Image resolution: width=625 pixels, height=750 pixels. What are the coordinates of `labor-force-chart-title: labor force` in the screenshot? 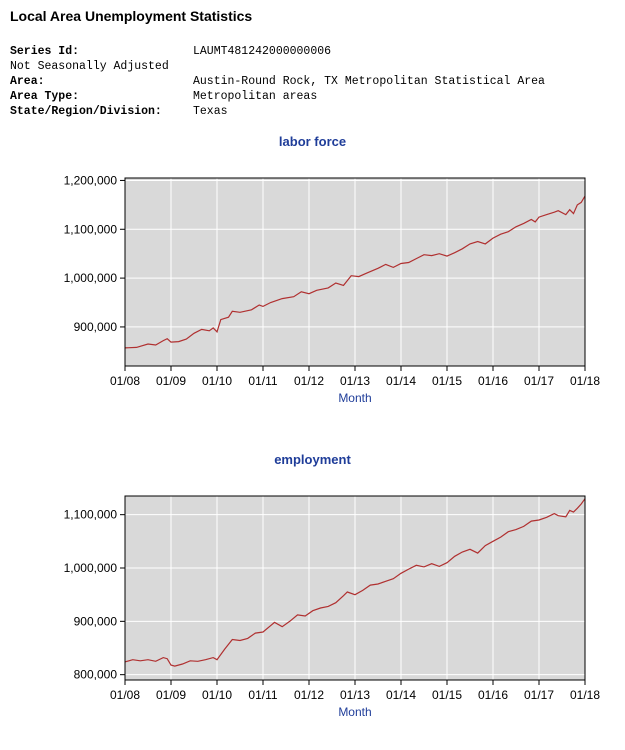 It's located at (312, 141).